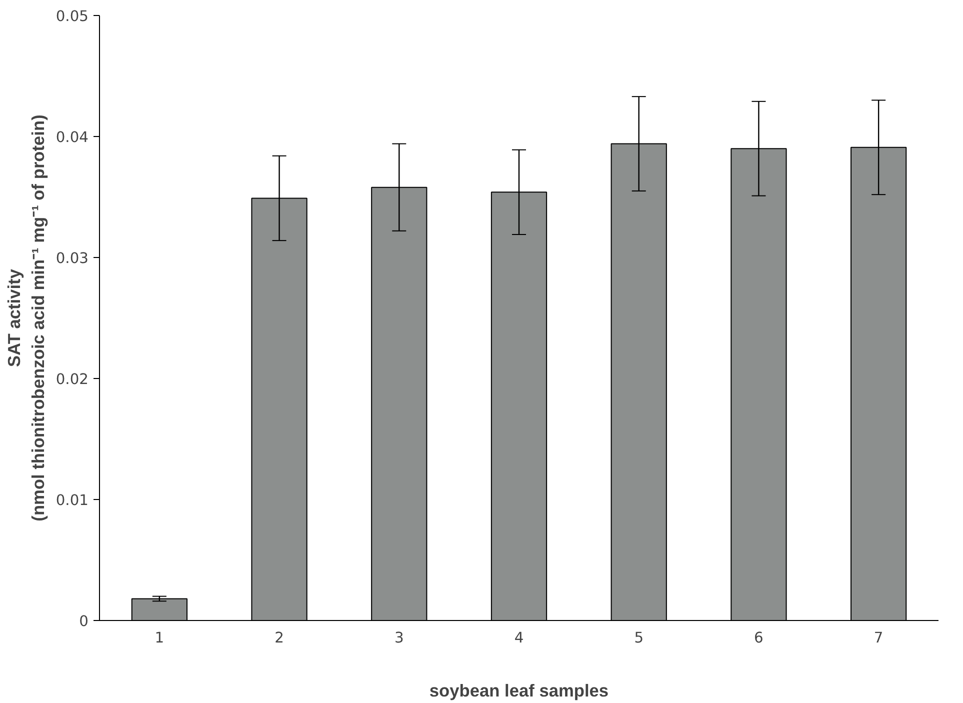  Describe the element at coordinates (759, 638) in the screenshot. I see `x-tick-label: 6` at that location.